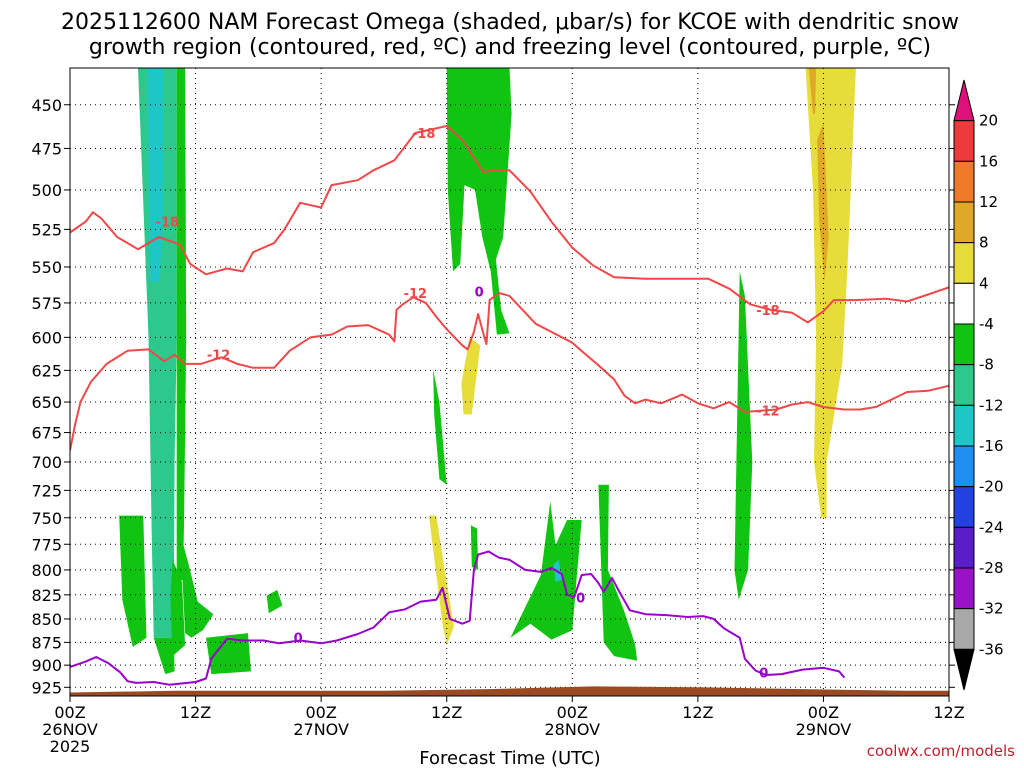 The image size is (1024, 768). What do you see at coordinates (986, 365) in the screenshot?
I see `colorbar-label: -8` at bounding box center [986, 365].